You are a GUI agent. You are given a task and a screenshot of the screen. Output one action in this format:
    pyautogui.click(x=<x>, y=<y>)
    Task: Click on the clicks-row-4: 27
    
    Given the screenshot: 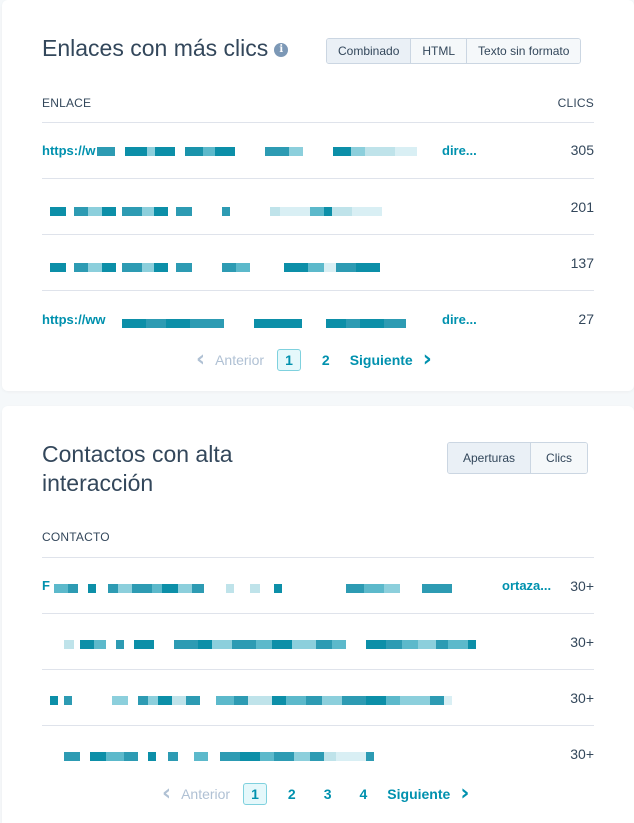 What is the action you would take?
    pyautogui.click(x=586, y=319)
    